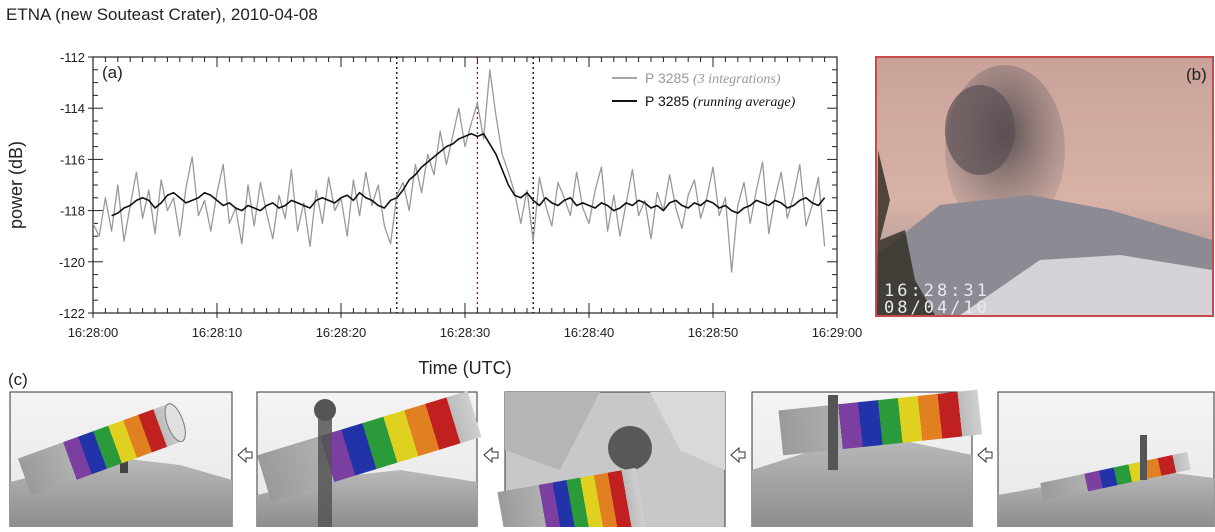 Image resolution: width=1215 pixels, height=532 pixels. I want to click on legend-label: P 3285 (running average), so click(720, 101).